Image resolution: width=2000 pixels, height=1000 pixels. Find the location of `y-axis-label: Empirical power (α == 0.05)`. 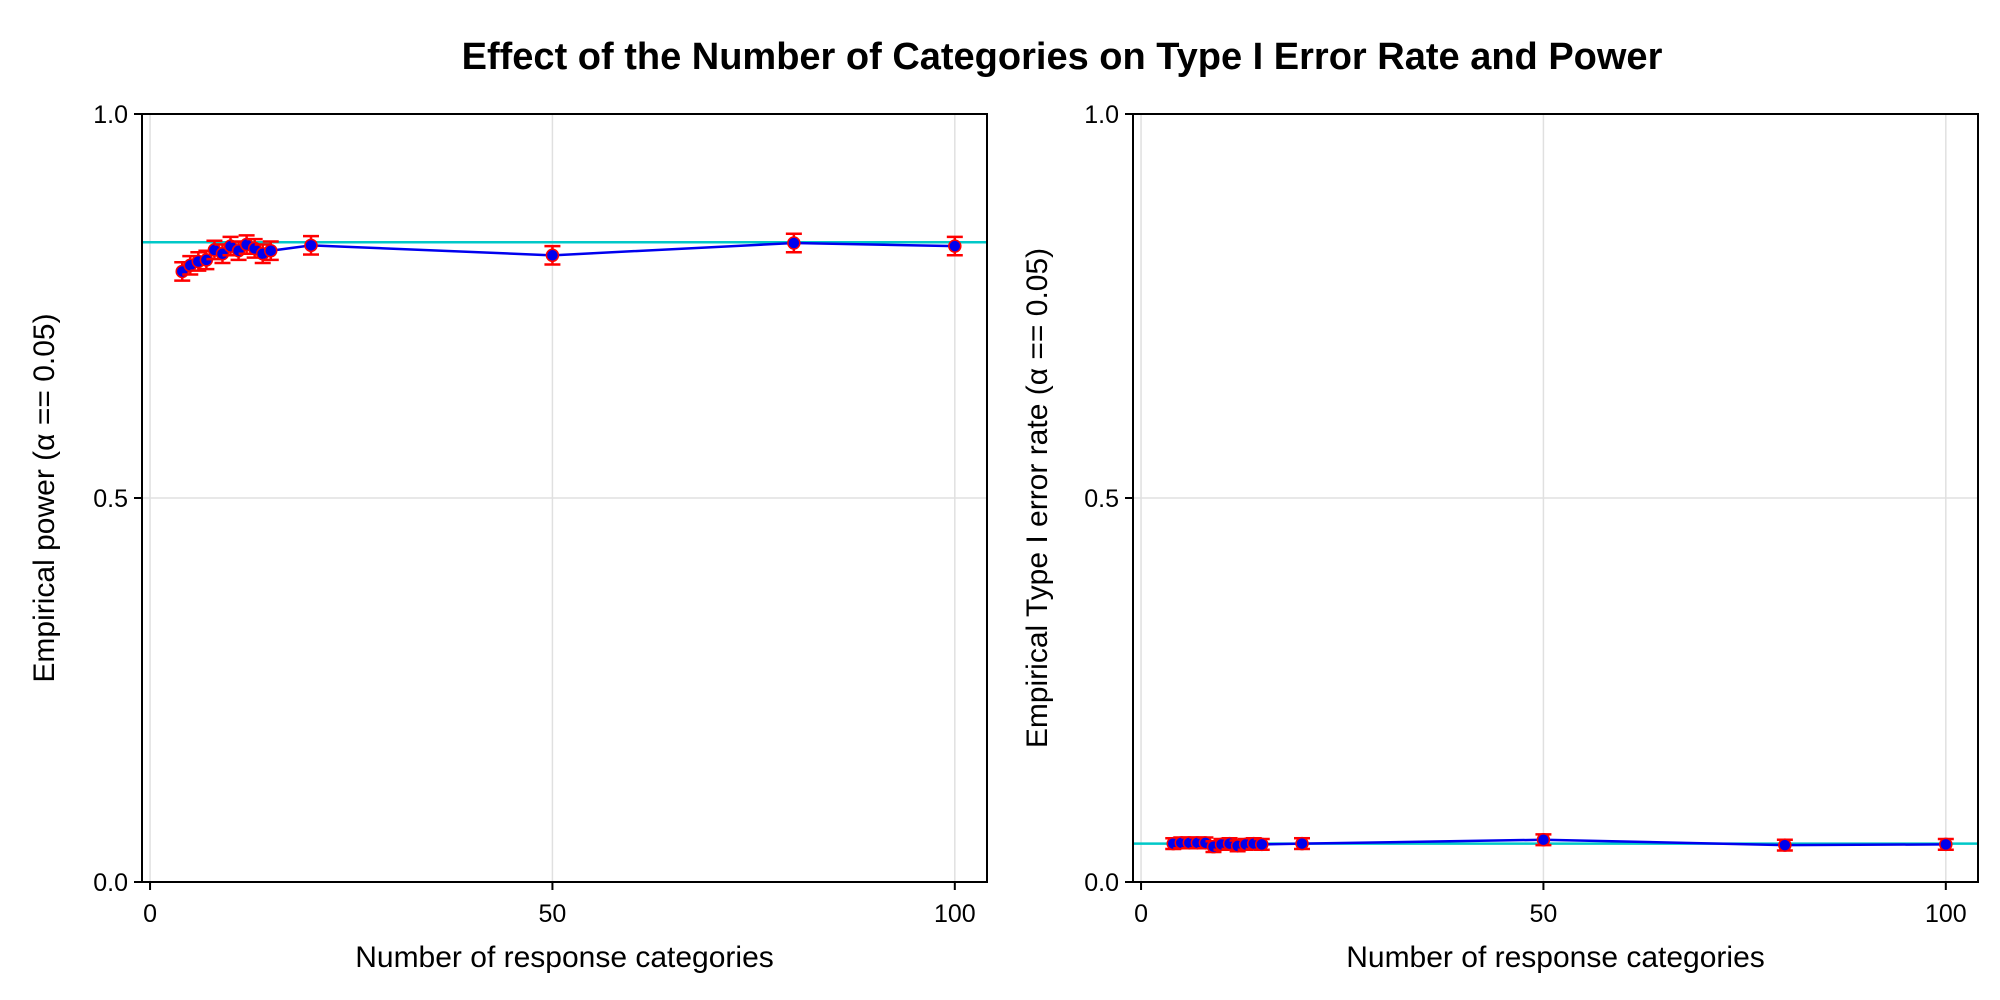

y-axis-label: Empirical power (α == 0.05) is located at coordinates (44, 497).